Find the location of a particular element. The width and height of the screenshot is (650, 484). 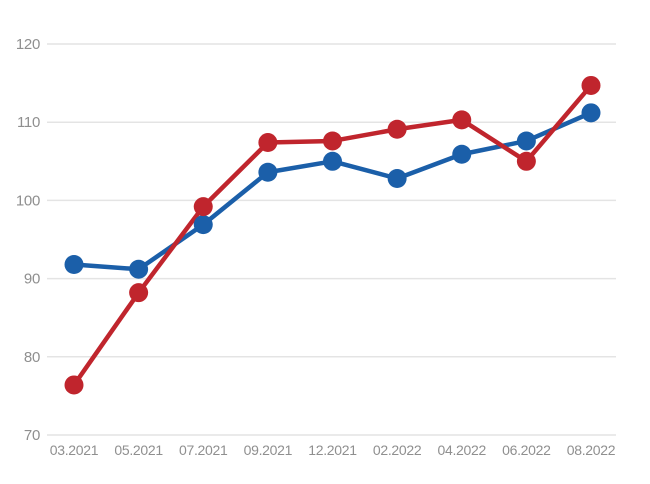

y-axis-label: 120 is located at coordinates (28, 44).